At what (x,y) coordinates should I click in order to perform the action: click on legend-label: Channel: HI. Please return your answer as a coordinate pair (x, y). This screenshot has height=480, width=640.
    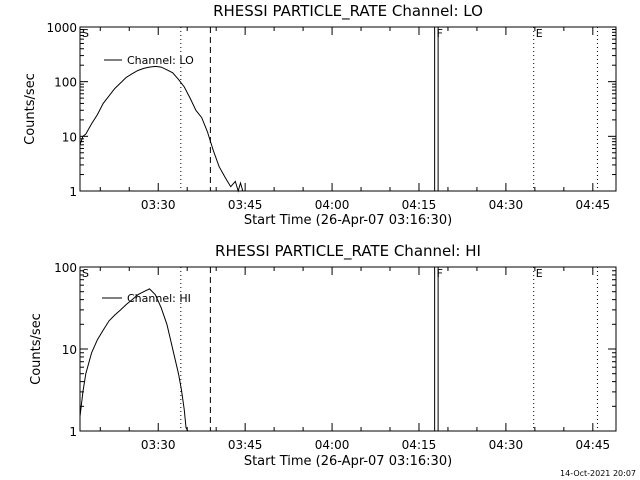
    Looking at the image, I should click on (159, 298).